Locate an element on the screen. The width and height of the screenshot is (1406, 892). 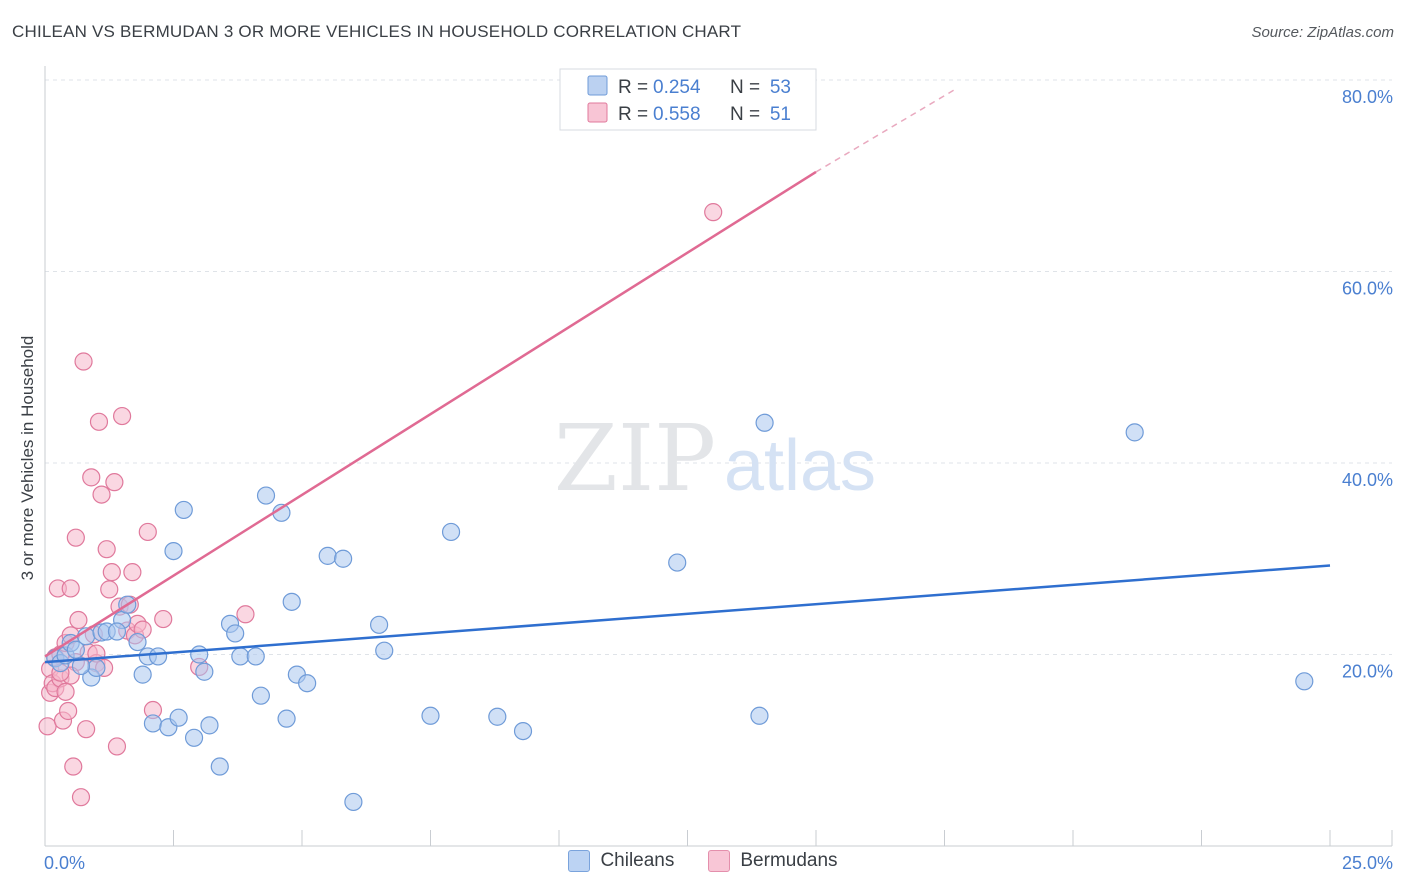
legend-item-chileans: Chileans is located at coordinates (621, 861).